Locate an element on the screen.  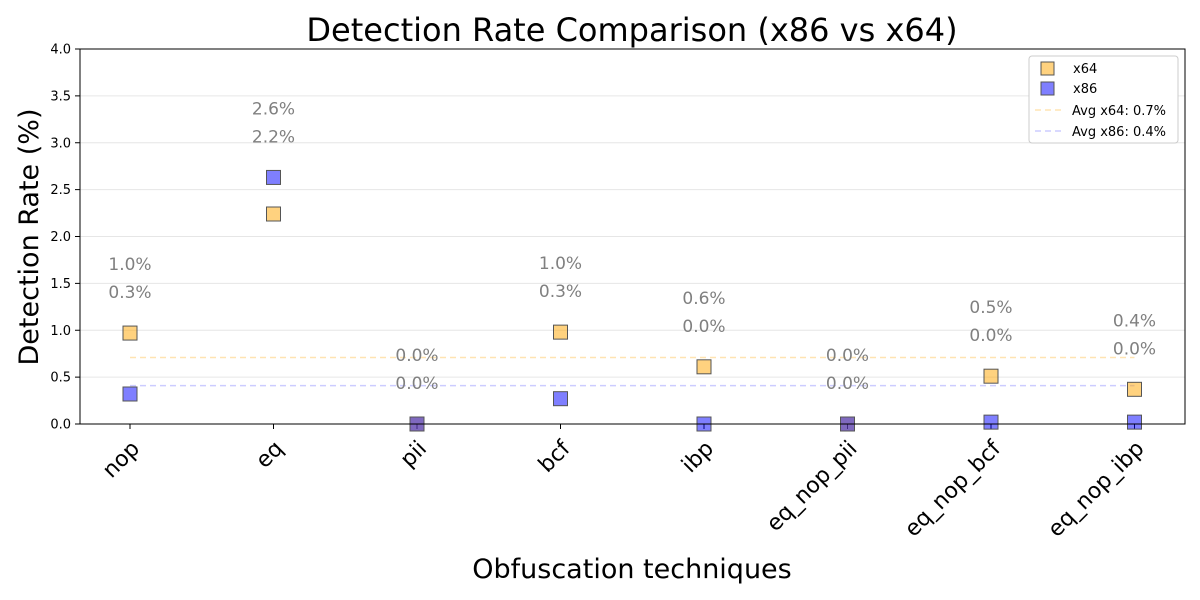
legend-label-x64: x64 is located at coordinates (1085, 69).